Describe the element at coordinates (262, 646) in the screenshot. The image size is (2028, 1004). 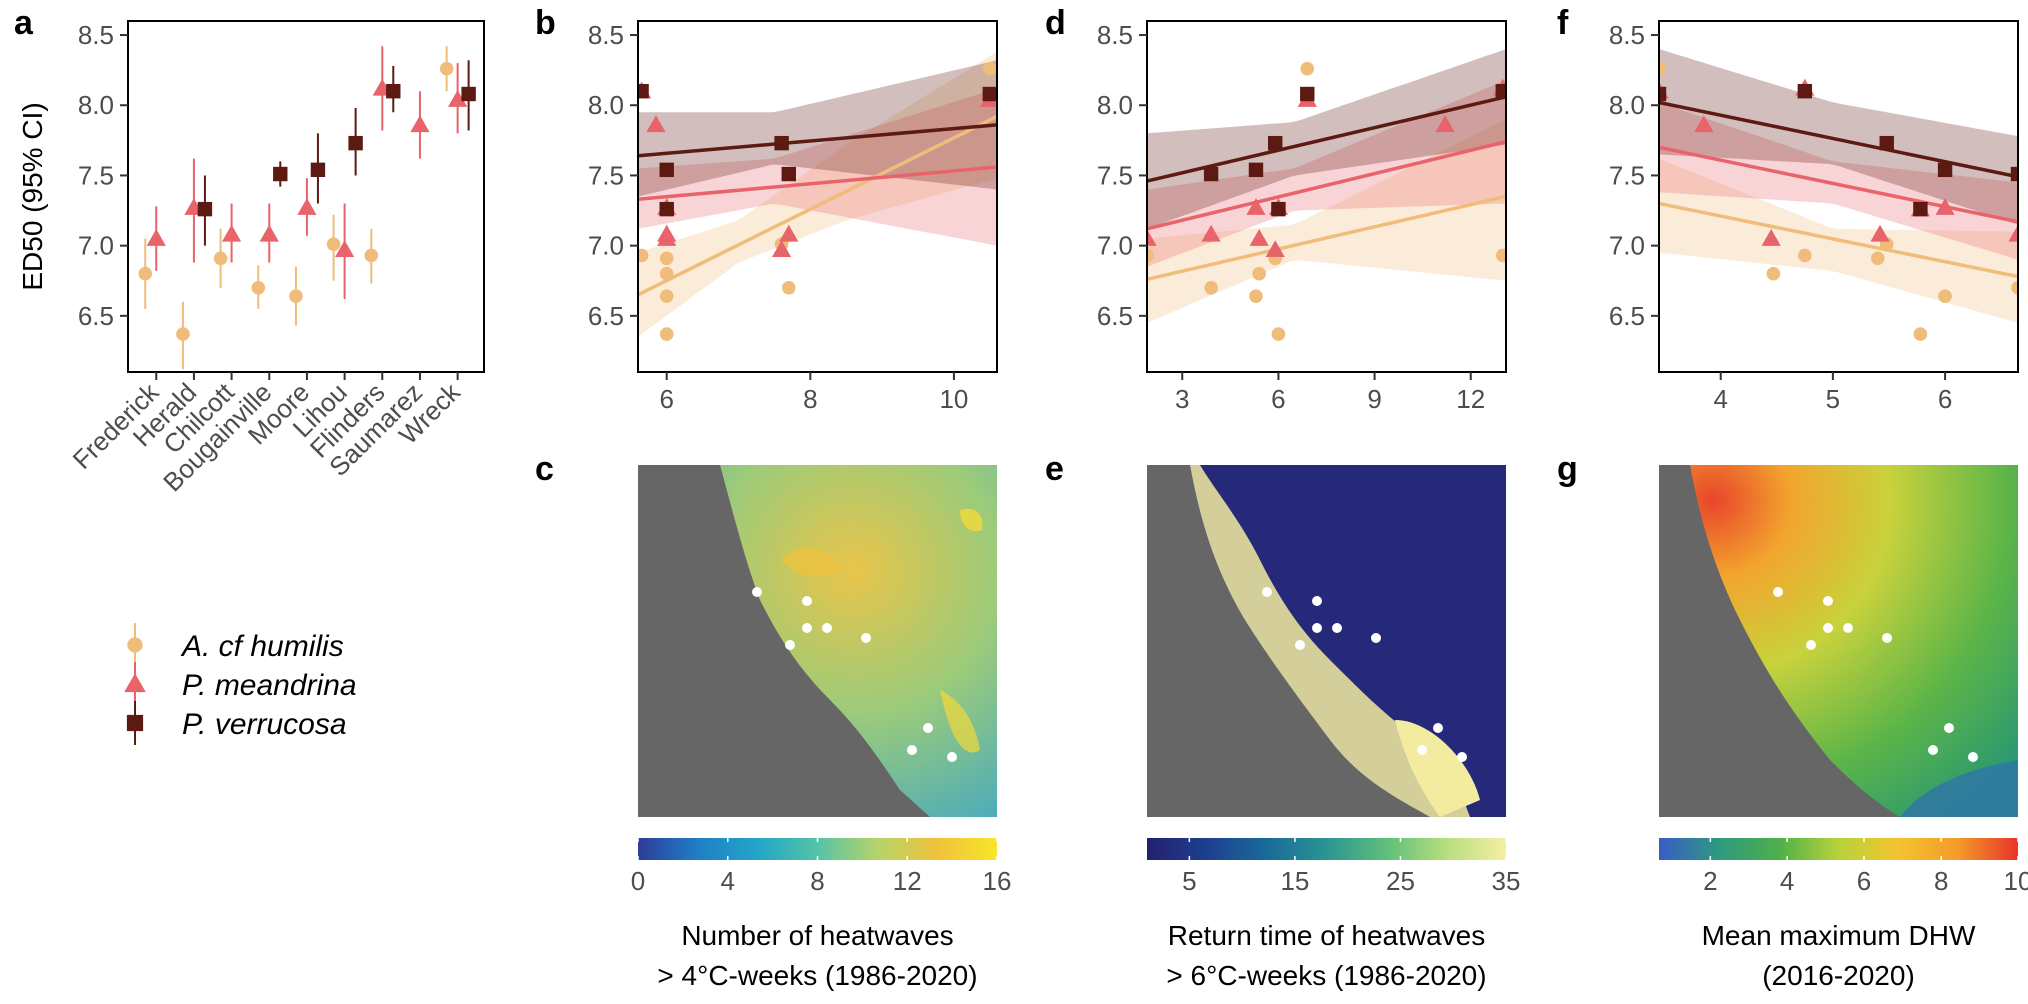
I see `legend-label: A. cf humilis` at that location.